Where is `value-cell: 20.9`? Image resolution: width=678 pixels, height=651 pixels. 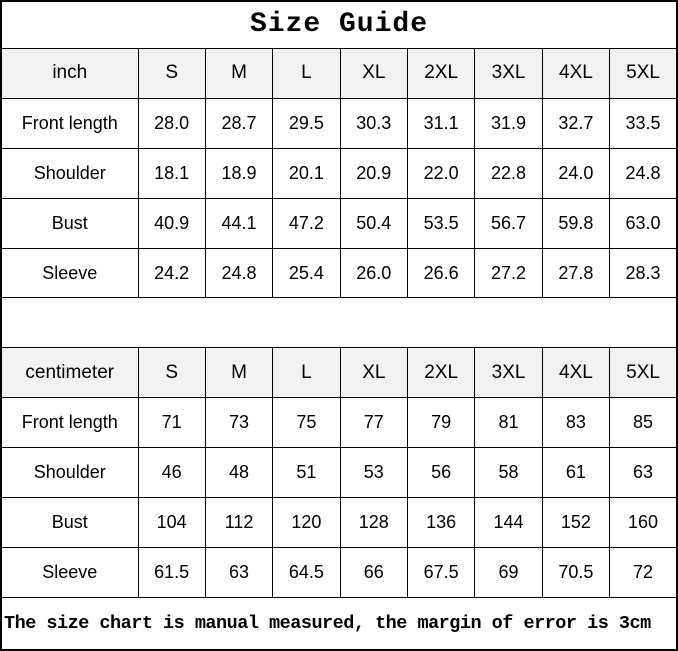
value-cell: 20.9 is located at coordinates (374, 173).